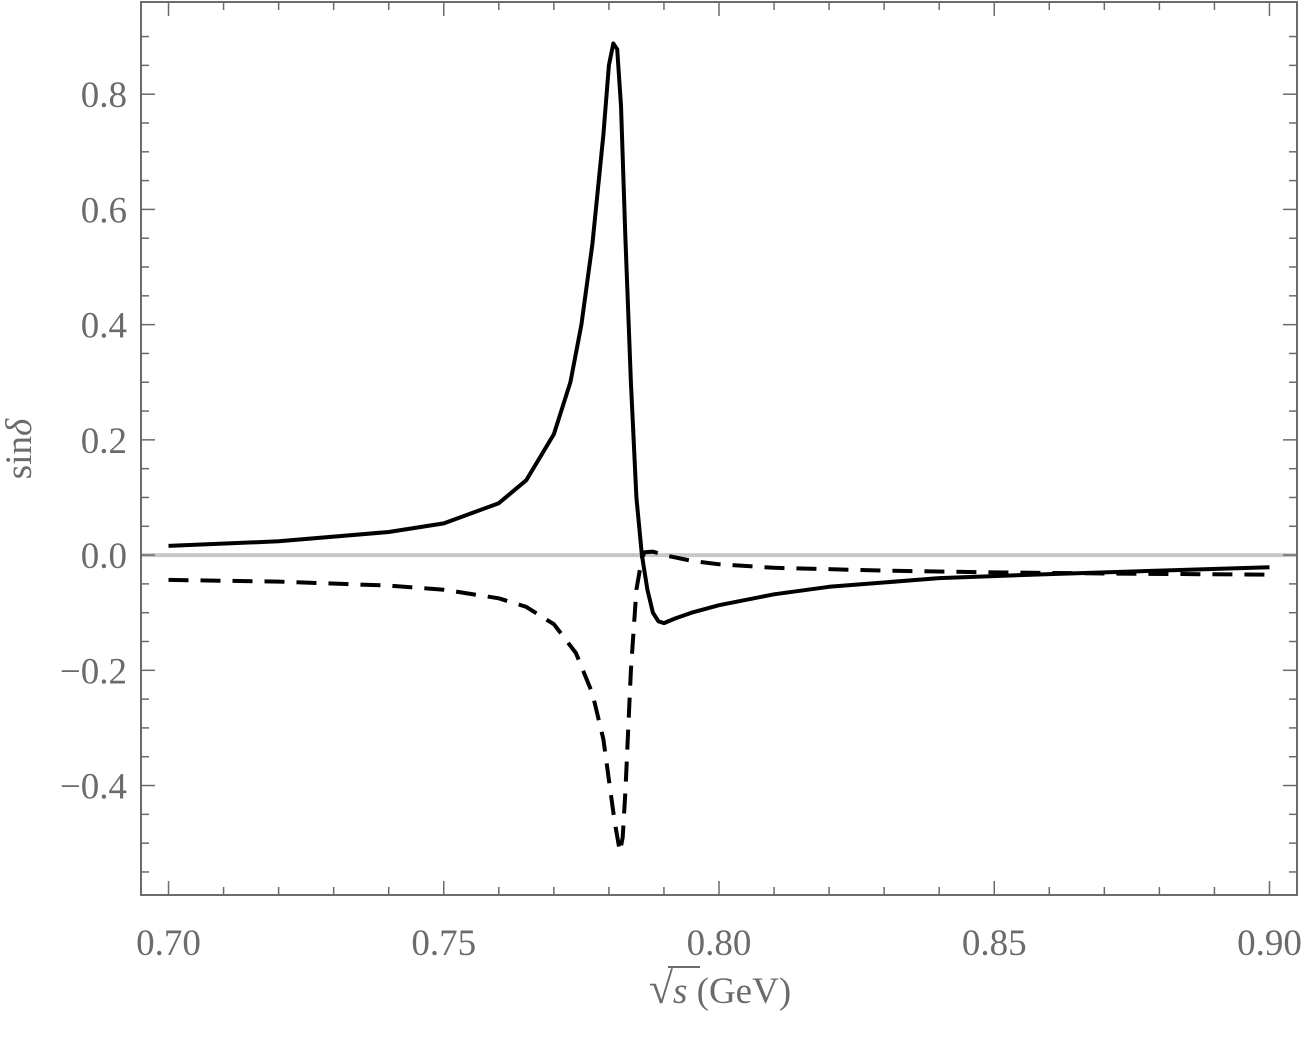 The image size is (1305, 1041). What do you see at coordinates (93, 671) in the screenshot?
I see `y-tick-label: −0.2` at bounding box center [93, 671].